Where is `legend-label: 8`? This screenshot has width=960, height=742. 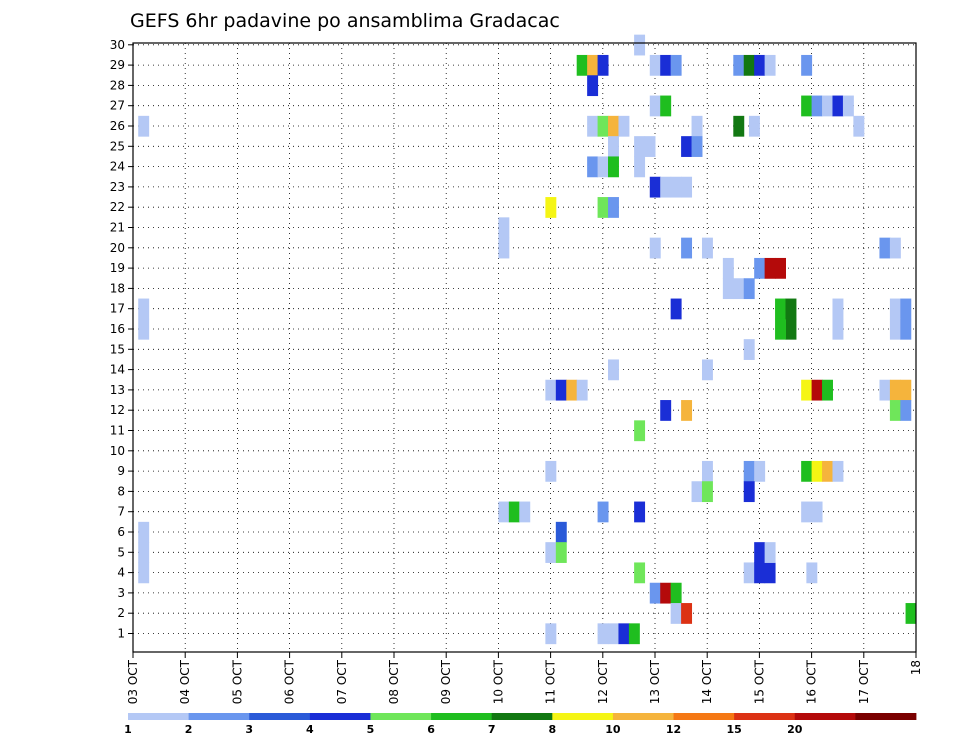 legend-label: 8 is located at coordinates (552, 729).